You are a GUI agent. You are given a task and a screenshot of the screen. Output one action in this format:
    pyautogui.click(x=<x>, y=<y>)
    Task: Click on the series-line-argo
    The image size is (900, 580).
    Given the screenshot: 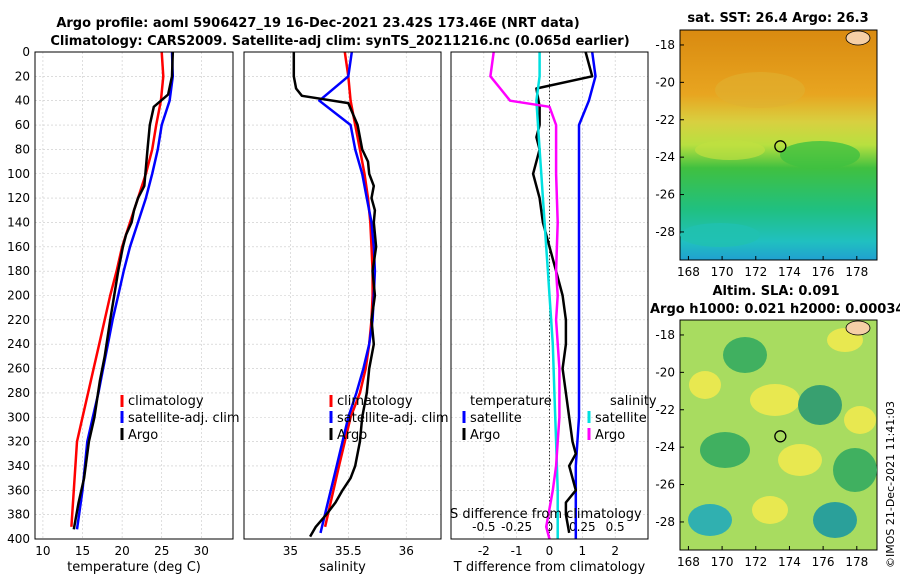 What is the action you would take?
    pyautogui.click(x=335, y=295)
    